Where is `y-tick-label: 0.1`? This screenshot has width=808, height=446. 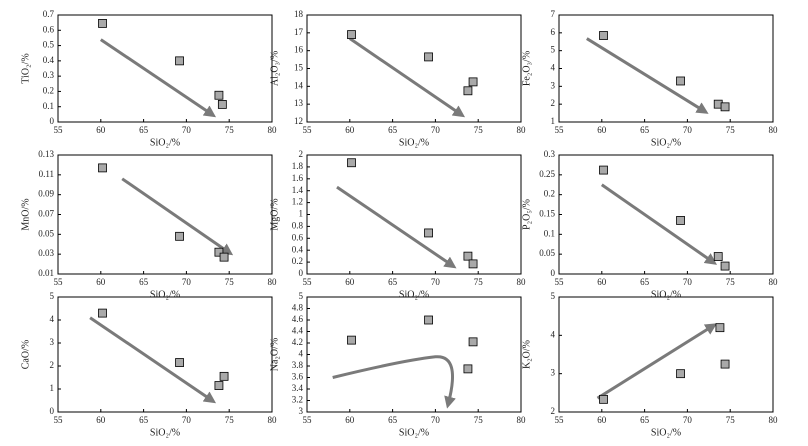
y-tick-label: 0.1 is located at coordinates (549, 233).